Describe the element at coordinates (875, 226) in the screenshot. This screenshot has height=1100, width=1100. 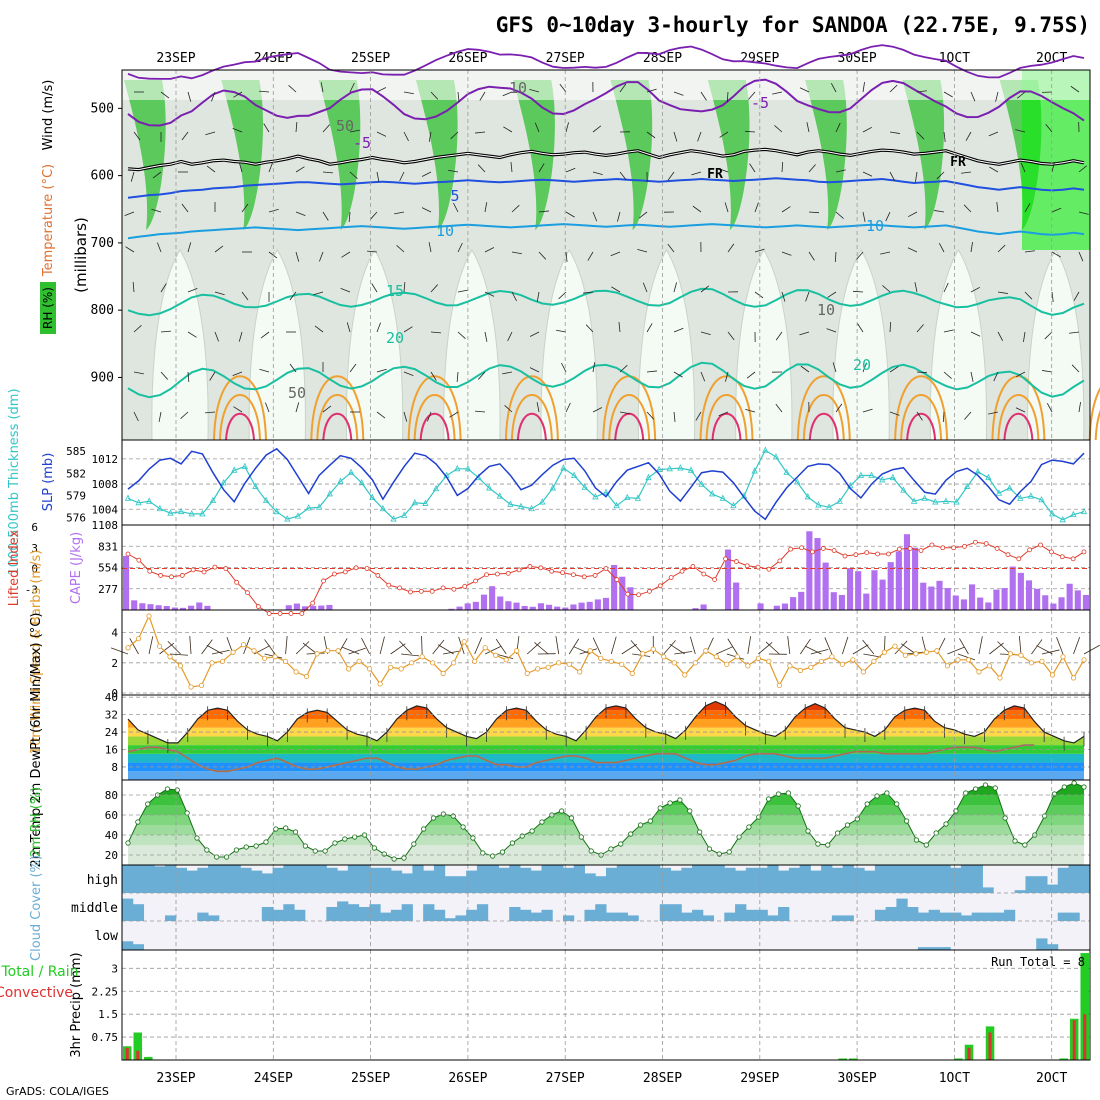
I see `contour-label: 10` at that location.